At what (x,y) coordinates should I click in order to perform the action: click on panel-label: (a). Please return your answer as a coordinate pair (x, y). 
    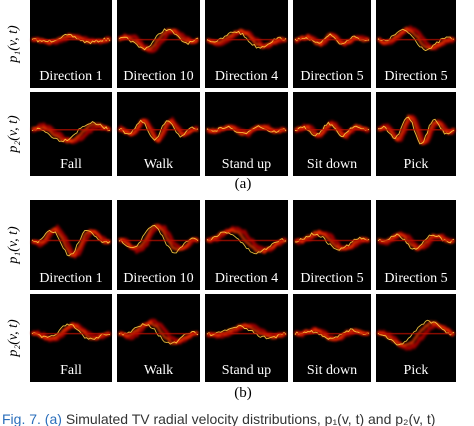
    Looking at the image, I should click on (243, 184).